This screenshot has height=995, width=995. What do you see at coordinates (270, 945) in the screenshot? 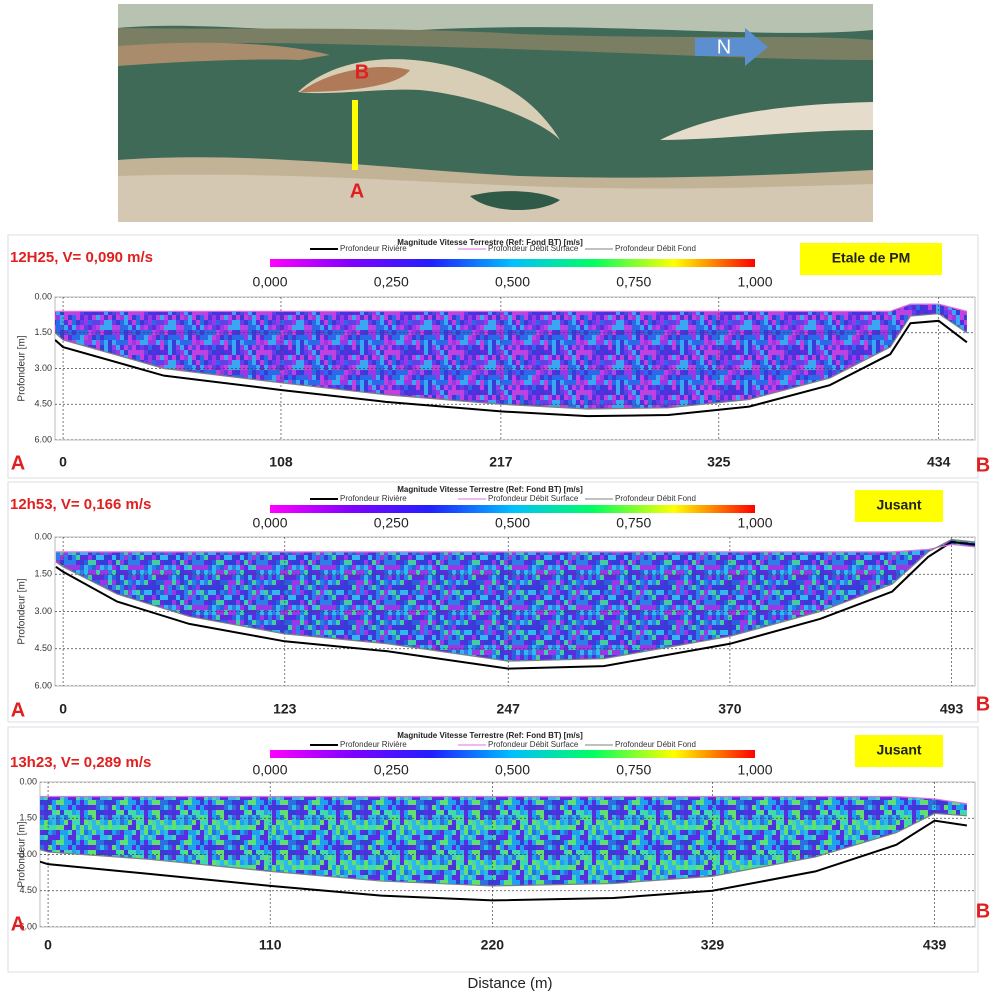
I see `x-tick-label: 110` at bounding box center [270, 945].